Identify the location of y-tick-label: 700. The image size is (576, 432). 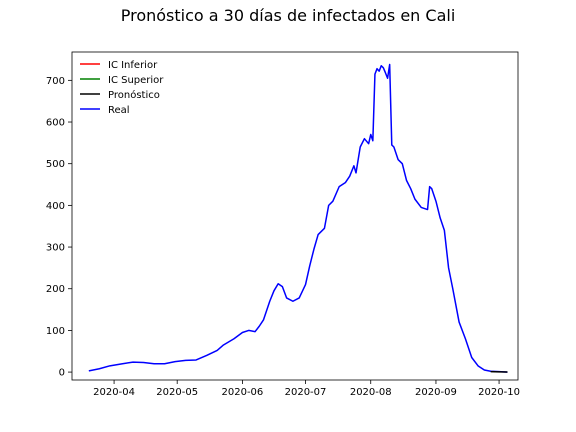
(55, 81).